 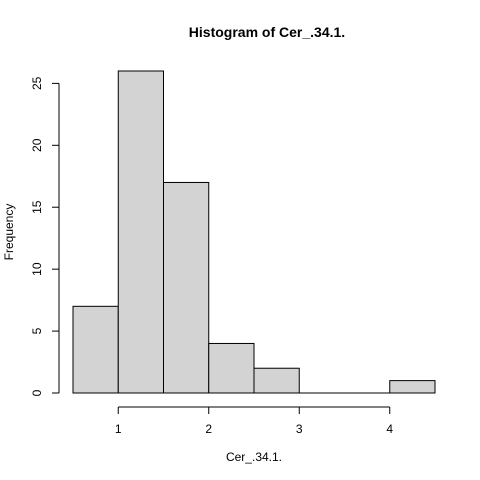 What do you see at coordinates (45, 236) in the screenshot?
I see `y-axis: 0 5 10 15 20 25` at bounding box center [45, 236].